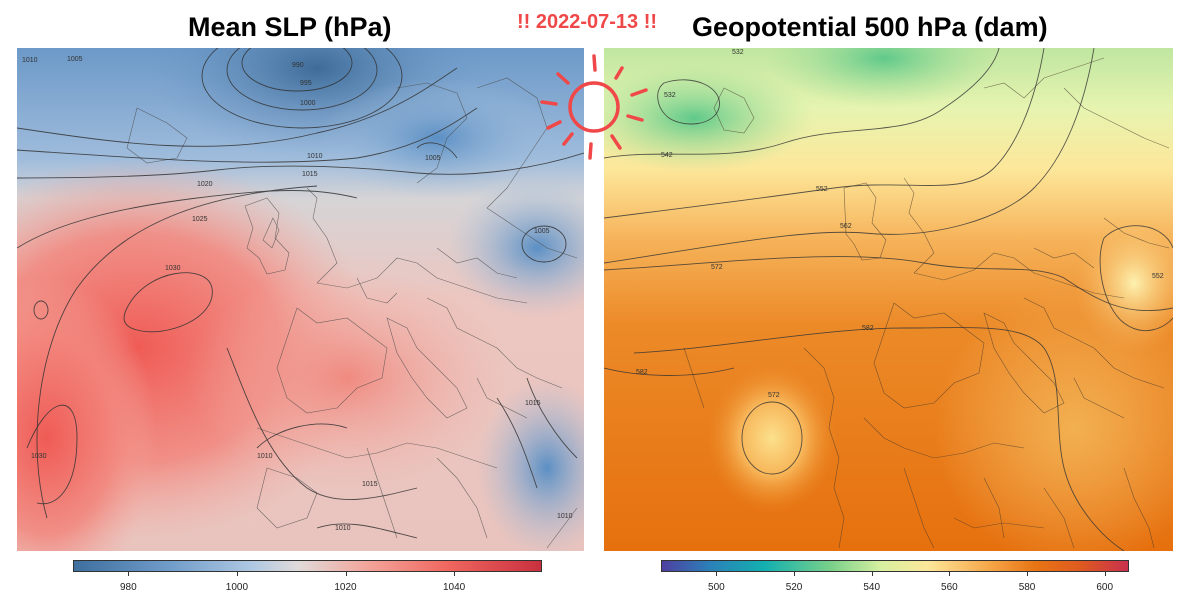  What do you see at coordinates (1105, 587) in the screenshot?
I see `colorbar-tick-label: 600` at bounding box center [1105, 587].